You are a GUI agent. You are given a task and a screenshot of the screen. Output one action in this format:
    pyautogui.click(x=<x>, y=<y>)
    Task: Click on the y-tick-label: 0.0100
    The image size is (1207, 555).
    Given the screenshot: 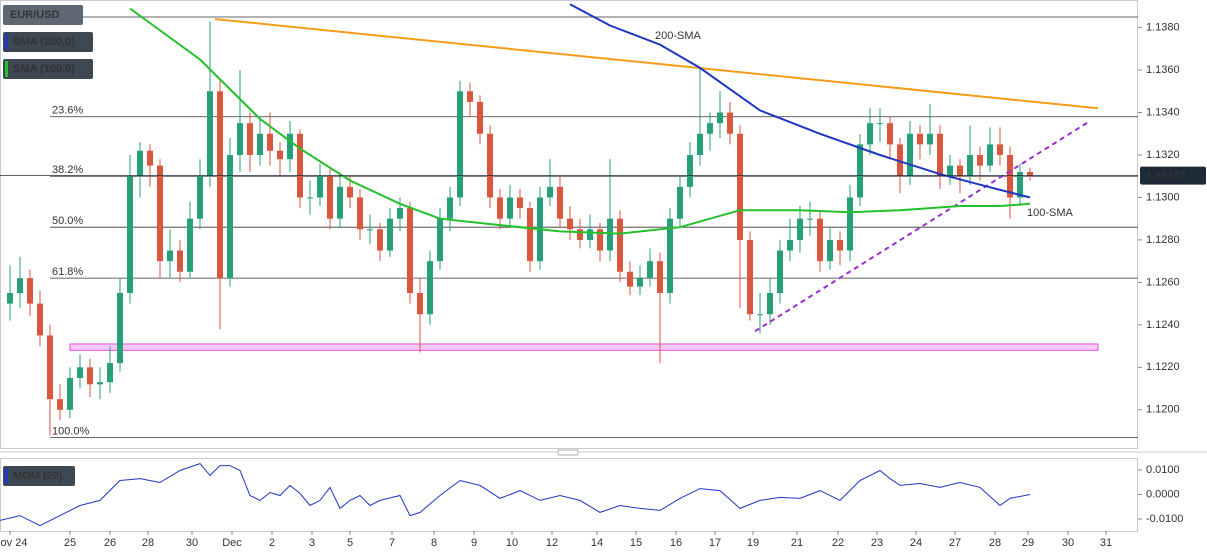 What is the action you would take?
    pyautogui.click(x=1163, y=470)
    